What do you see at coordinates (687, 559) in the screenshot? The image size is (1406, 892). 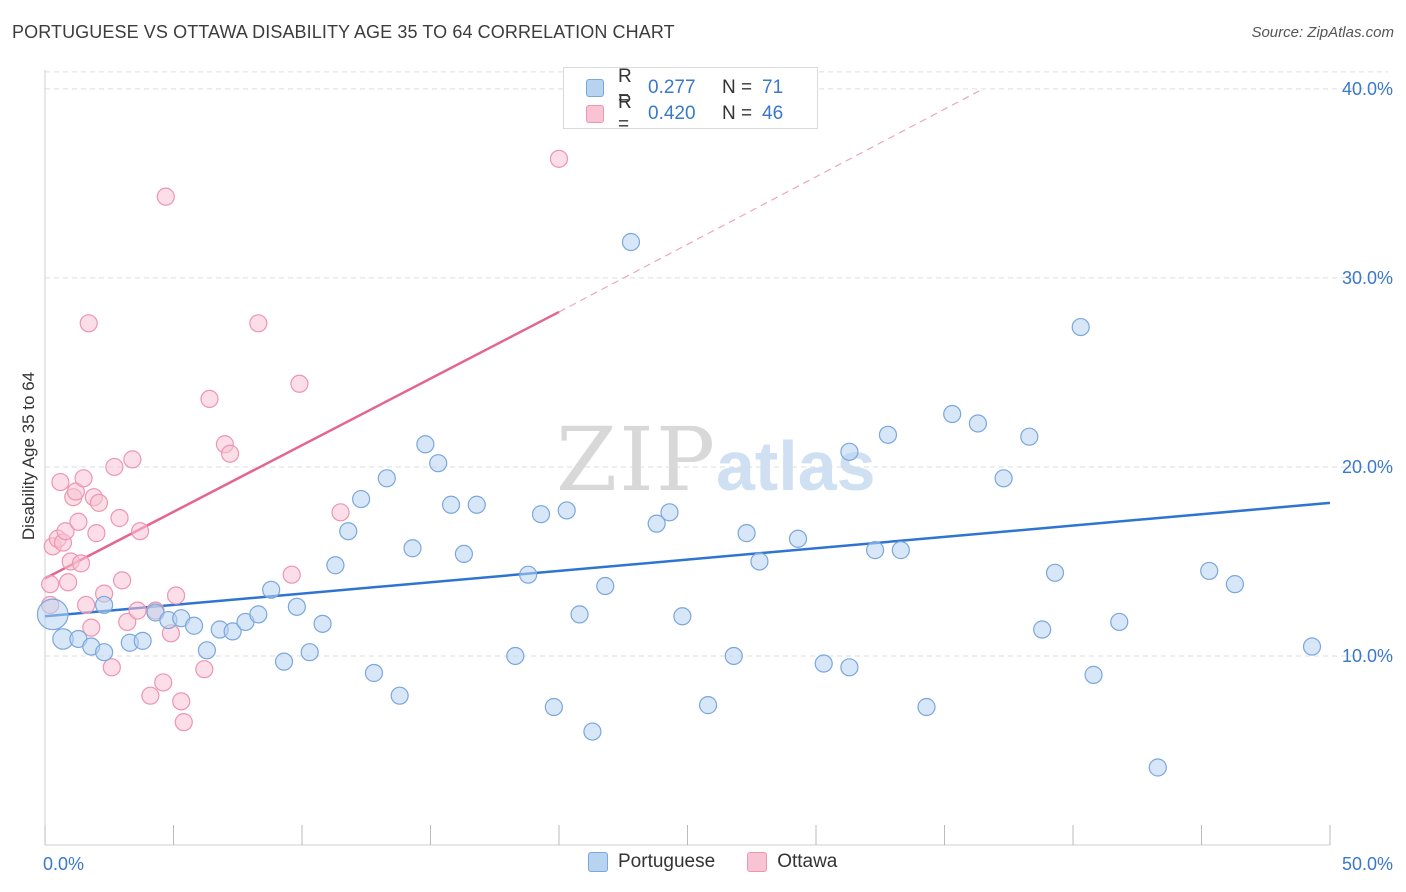 I see `portuguese-trend-line` at bounding box center [687, 559].